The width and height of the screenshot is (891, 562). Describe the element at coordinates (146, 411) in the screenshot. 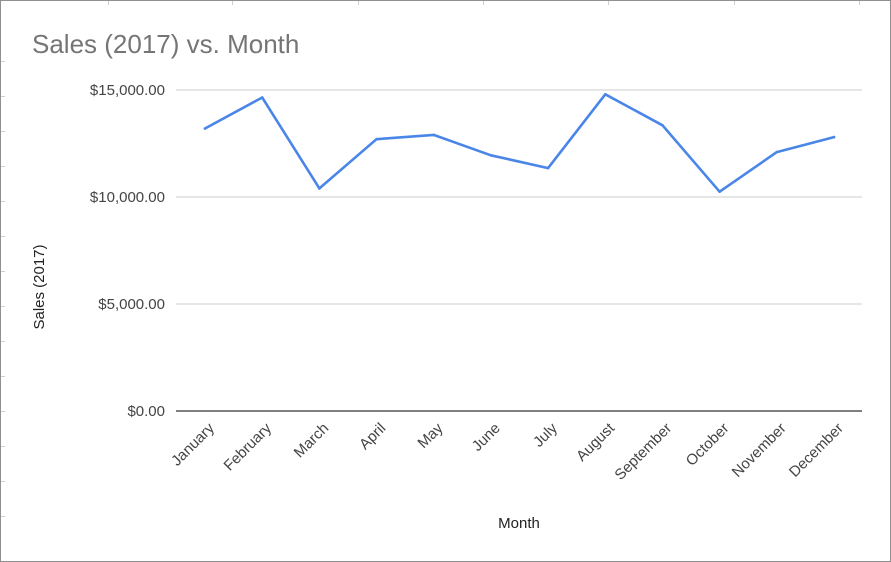

I see `y-tick-label: $0.00` at that location.